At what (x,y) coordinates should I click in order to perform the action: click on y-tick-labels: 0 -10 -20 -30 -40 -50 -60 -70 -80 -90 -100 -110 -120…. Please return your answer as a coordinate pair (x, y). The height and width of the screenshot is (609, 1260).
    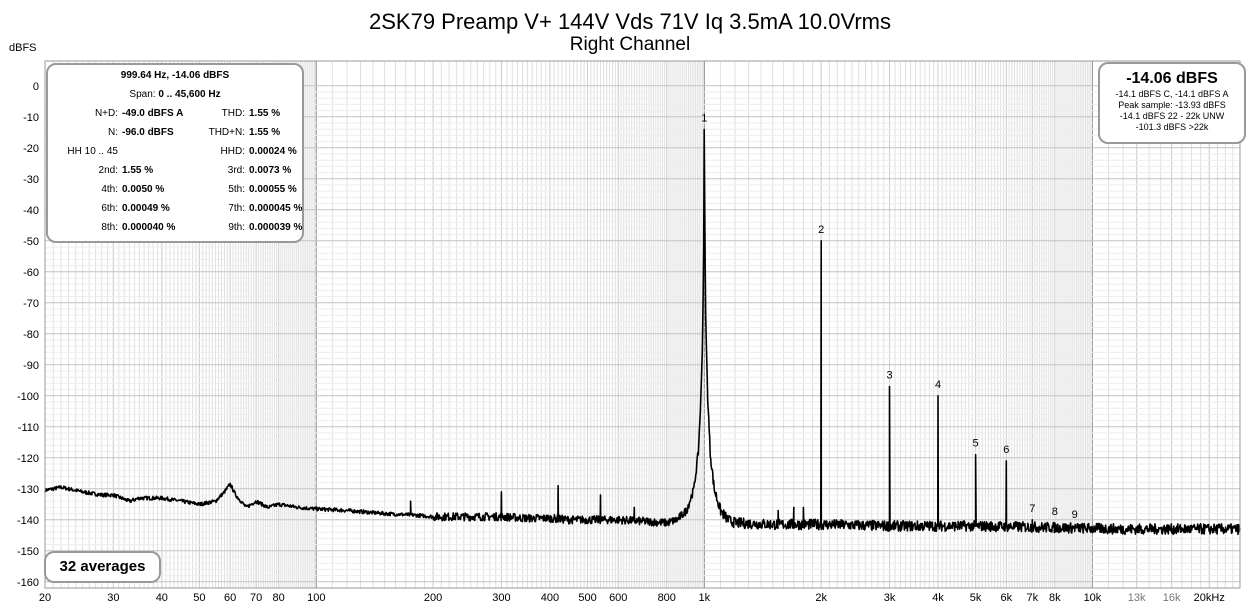
    Looking at the image, I should click on (28, 335).